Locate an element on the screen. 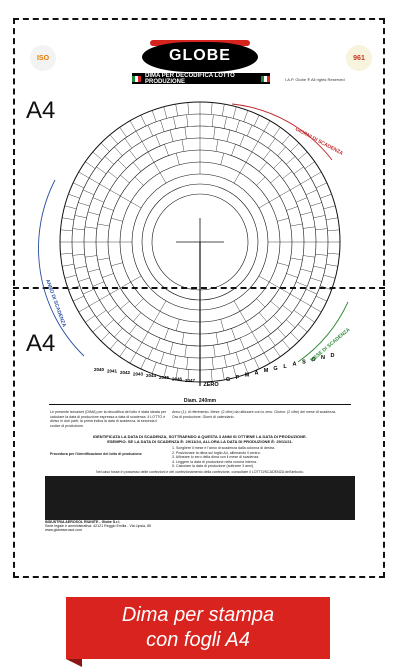  a4-label-top: A4 is located at coordinates (41, 110).